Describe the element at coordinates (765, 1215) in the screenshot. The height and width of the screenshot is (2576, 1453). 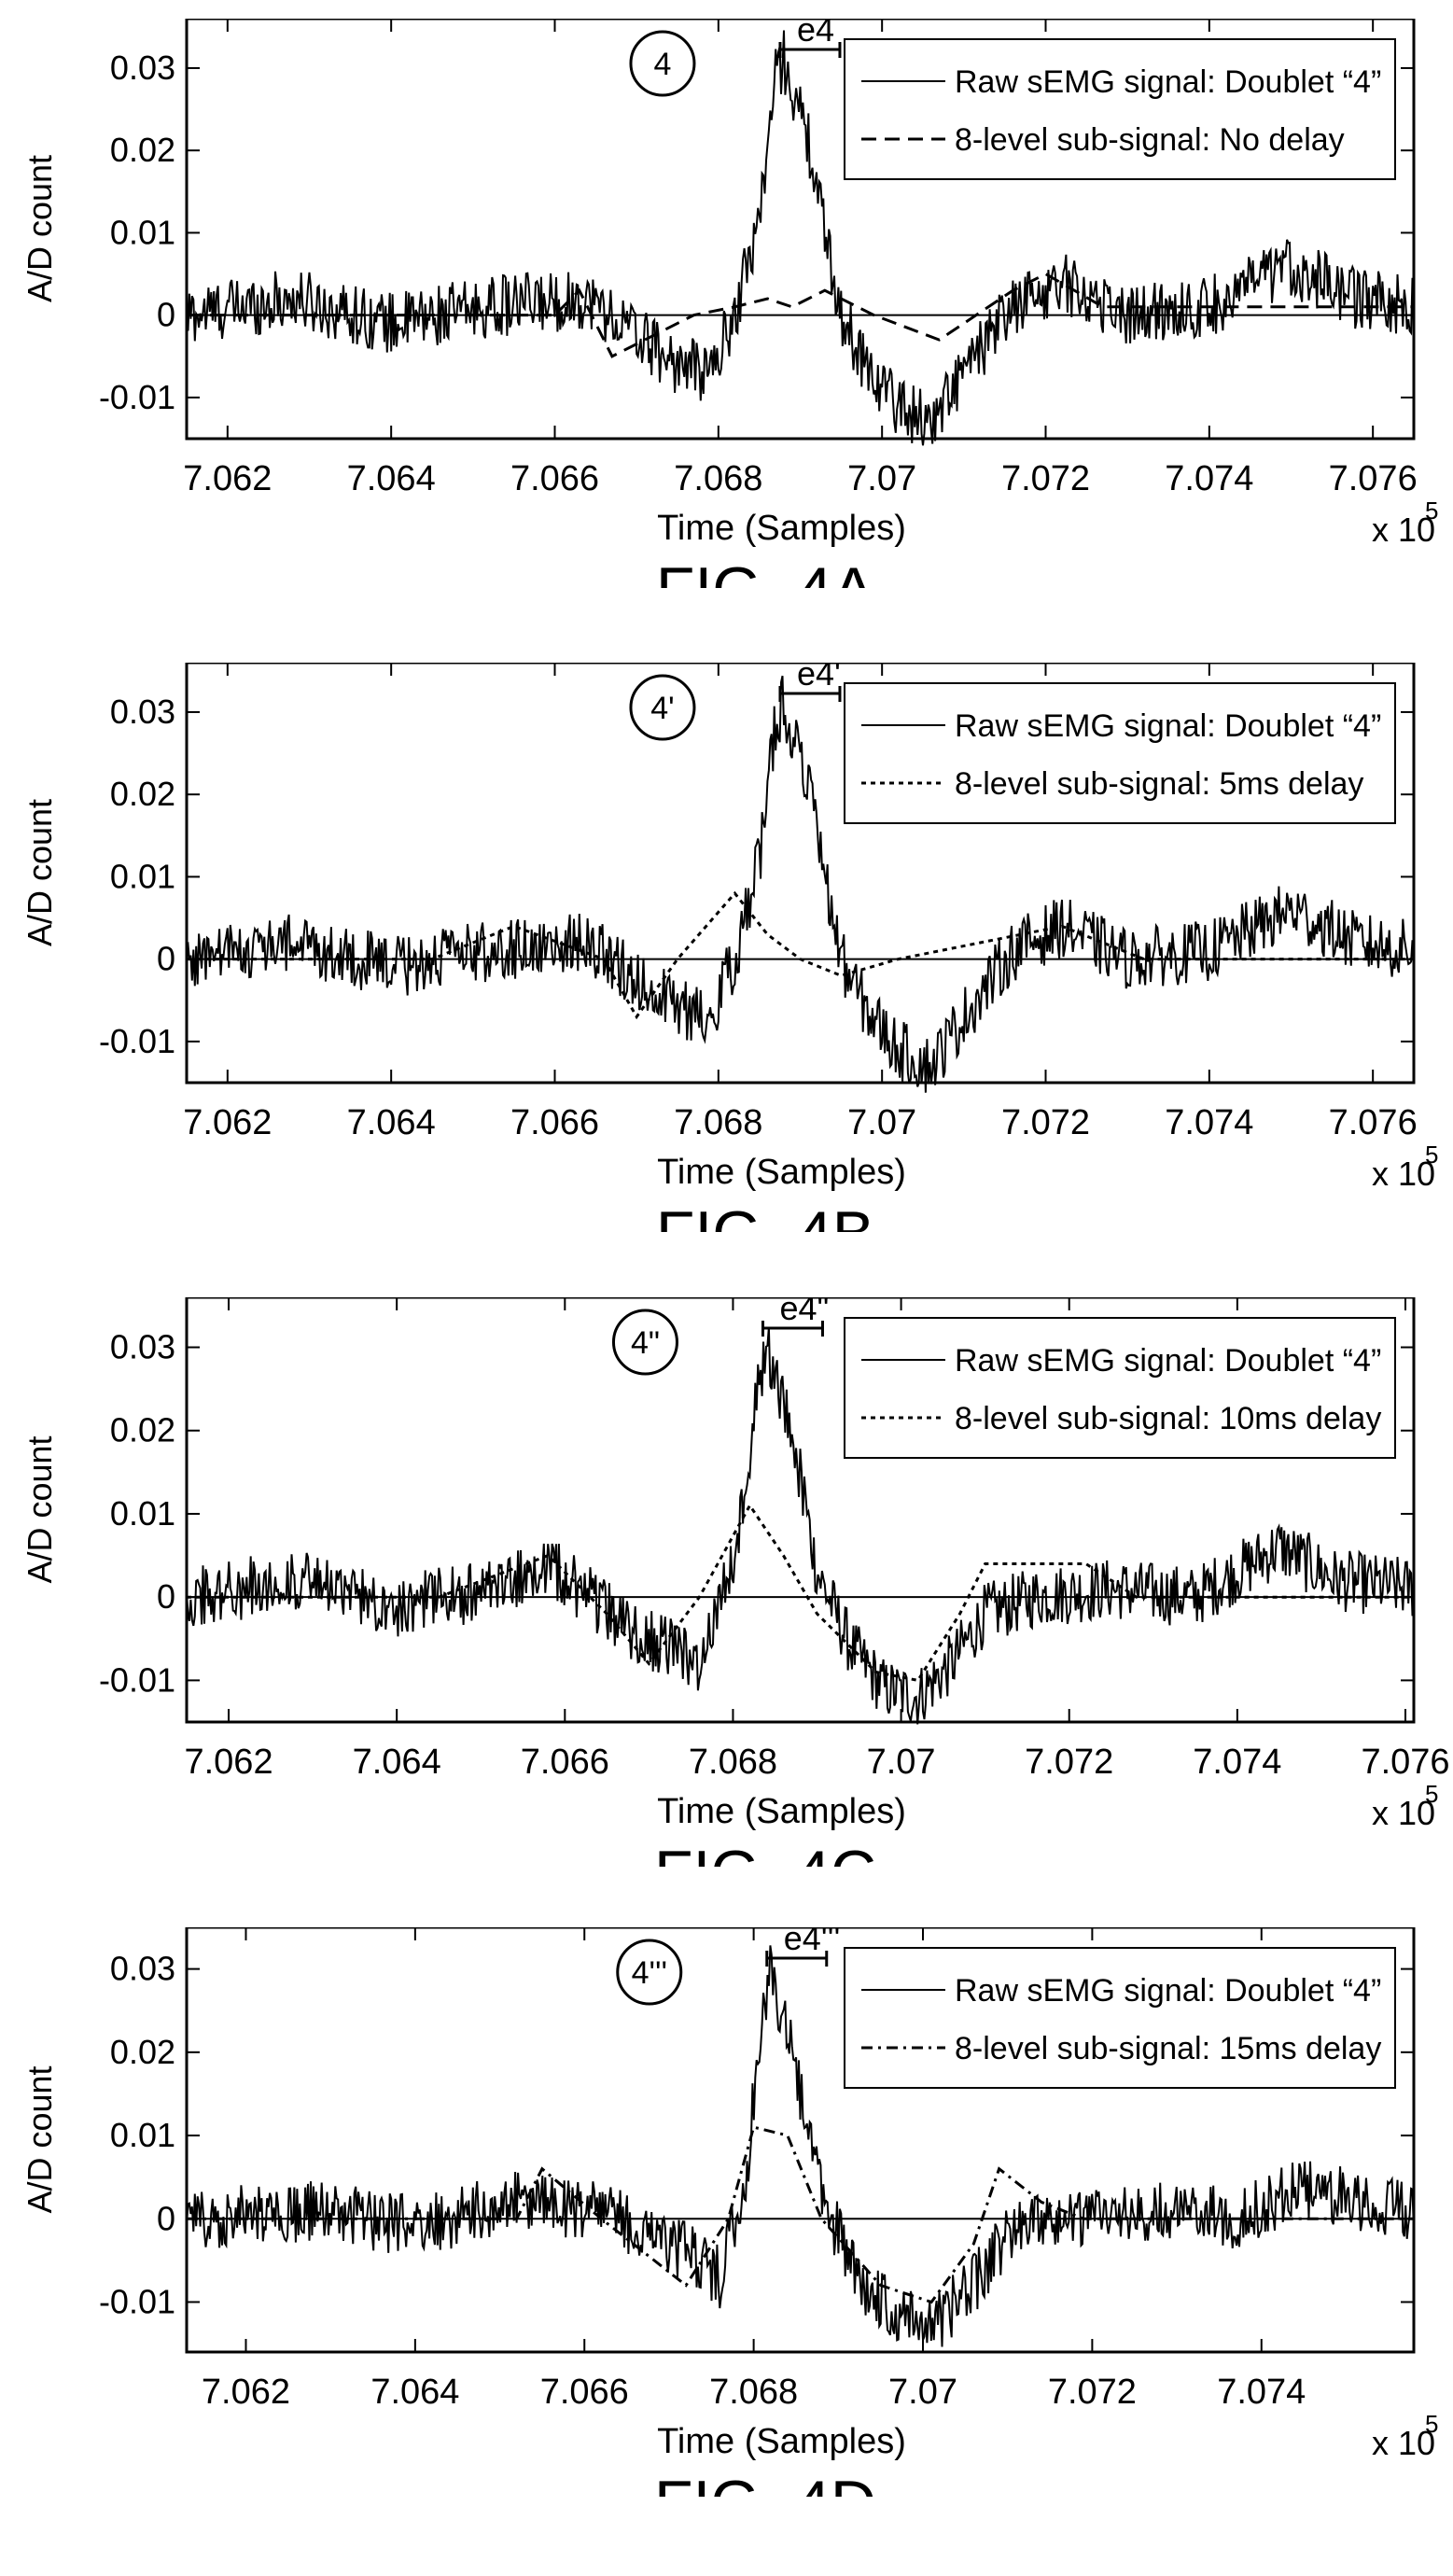
I see `figure-caption: FIG. 4B` at that location.